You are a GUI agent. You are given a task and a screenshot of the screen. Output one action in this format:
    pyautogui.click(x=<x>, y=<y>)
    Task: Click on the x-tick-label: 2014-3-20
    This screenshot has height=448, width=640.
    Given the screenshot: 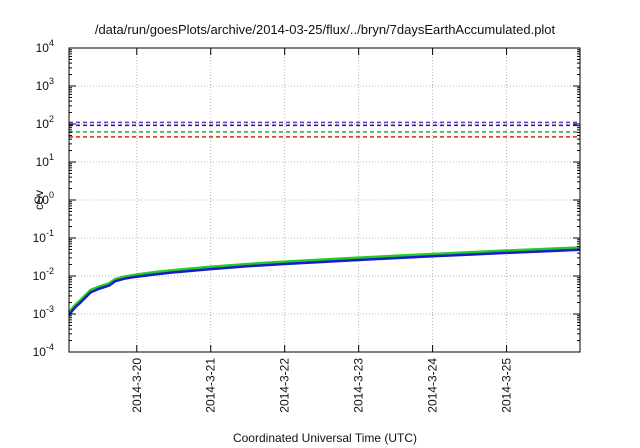 What is the action you would take?
    pyautogui.click(x=137, y=385)
    